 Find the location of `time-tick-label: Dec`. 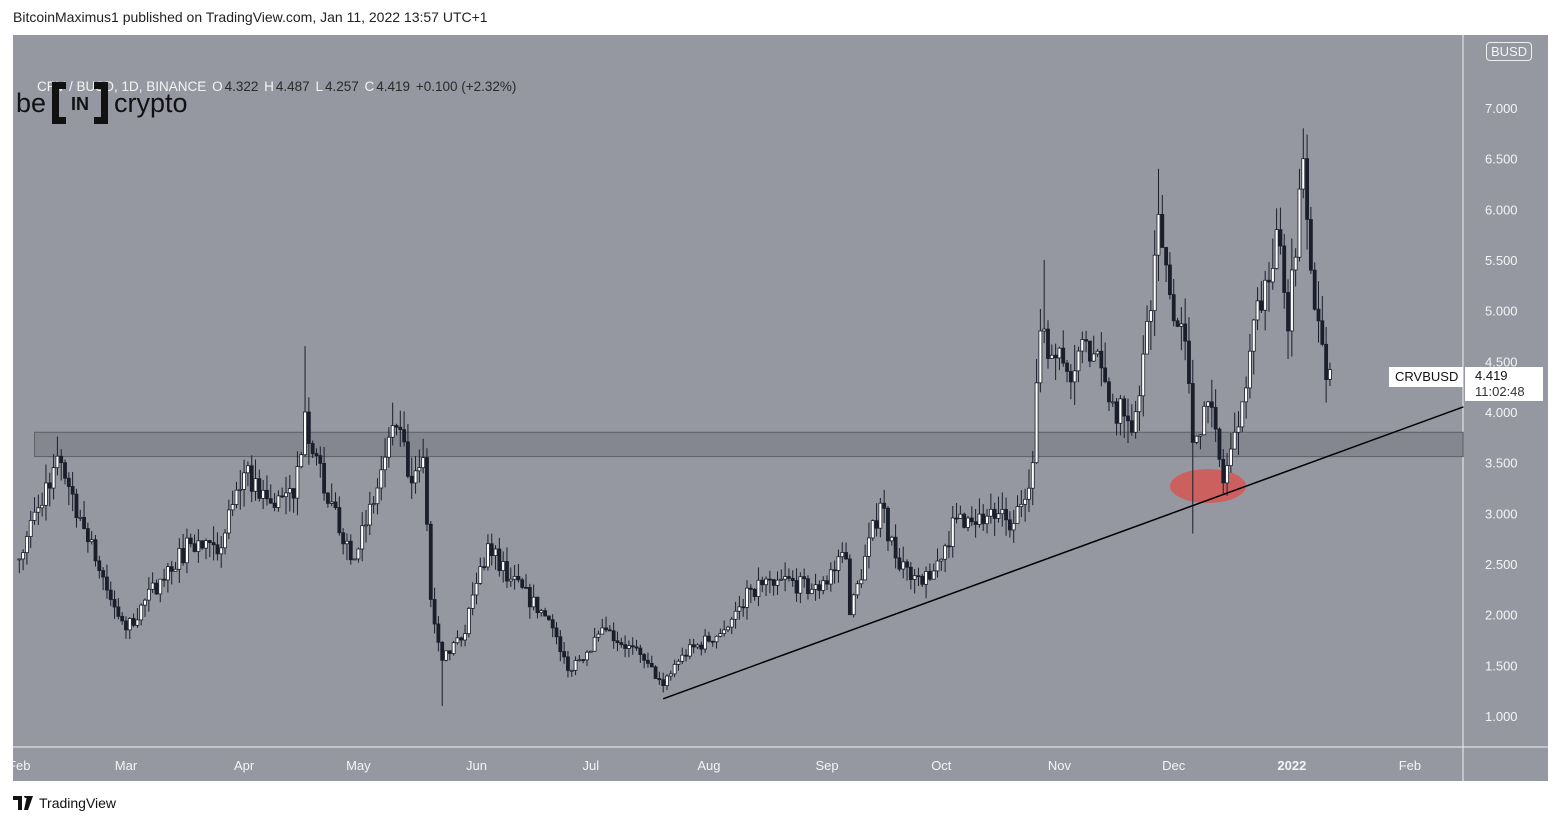

time-tick-label: Dec is located at coordinates (1174, 765).